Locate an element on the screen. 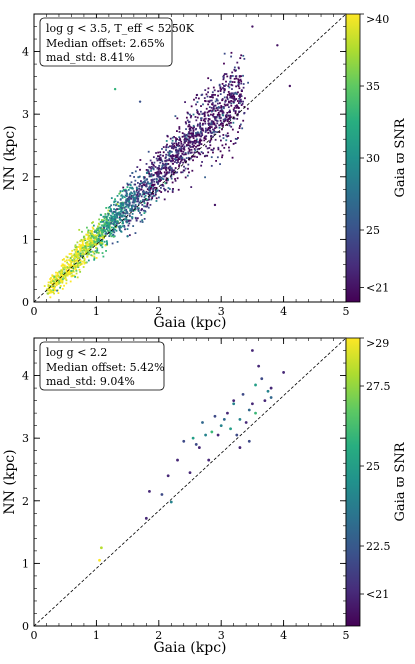 The height and width of the screenshot is (664, 415). outlier-point is located at coordinates (252, 26).